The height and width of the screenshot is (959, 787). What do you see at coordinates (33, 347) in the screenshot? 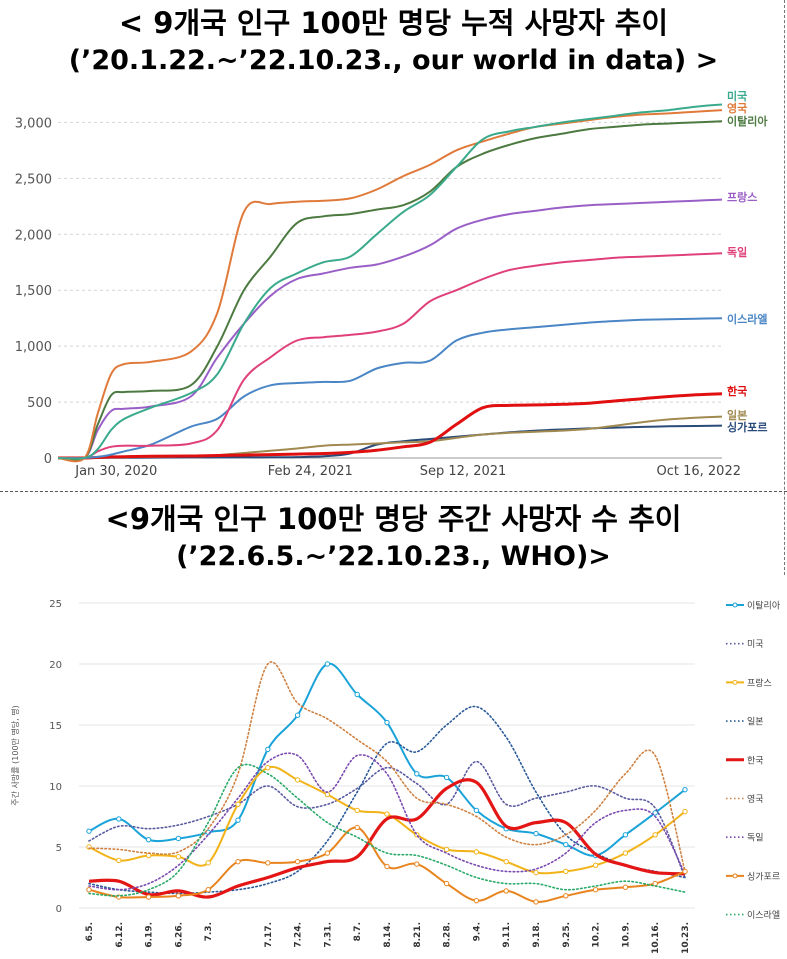
I see `c1-y-tick-label: 1,000` at bounding box center [33, 347].